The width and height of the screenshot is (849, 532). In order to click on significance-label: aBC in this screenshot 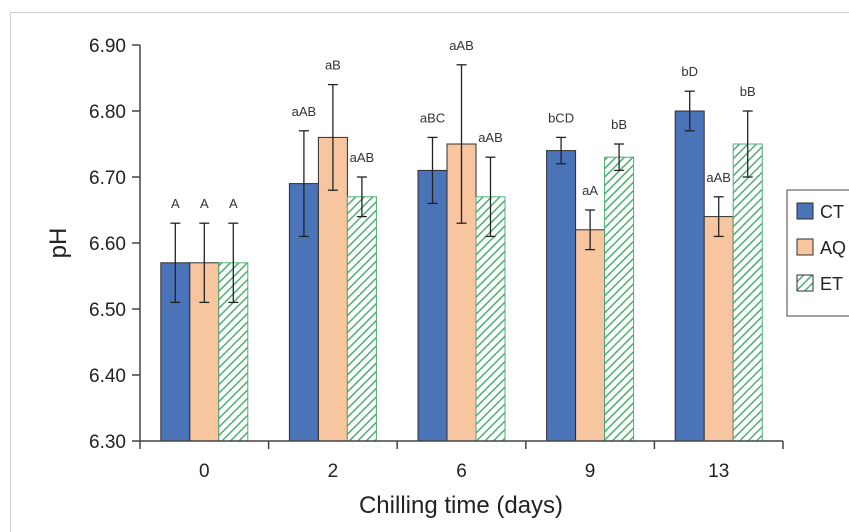, I will do `click(432, 117)`.